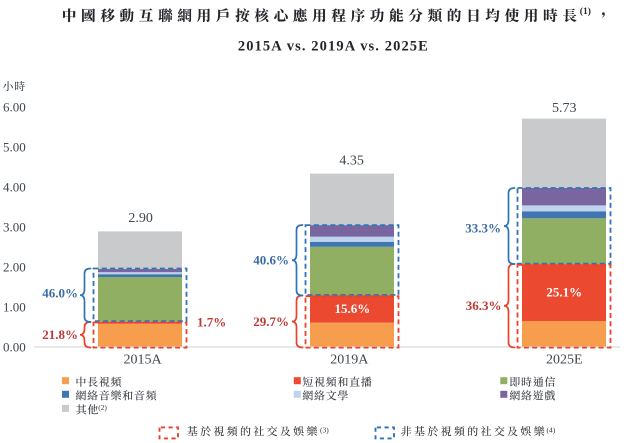 The height and width of the screenshot is (443, 630). Describe the element at coordinates (211, 321) in the screenshot. I see `svg-text: 1.7%` at that location.